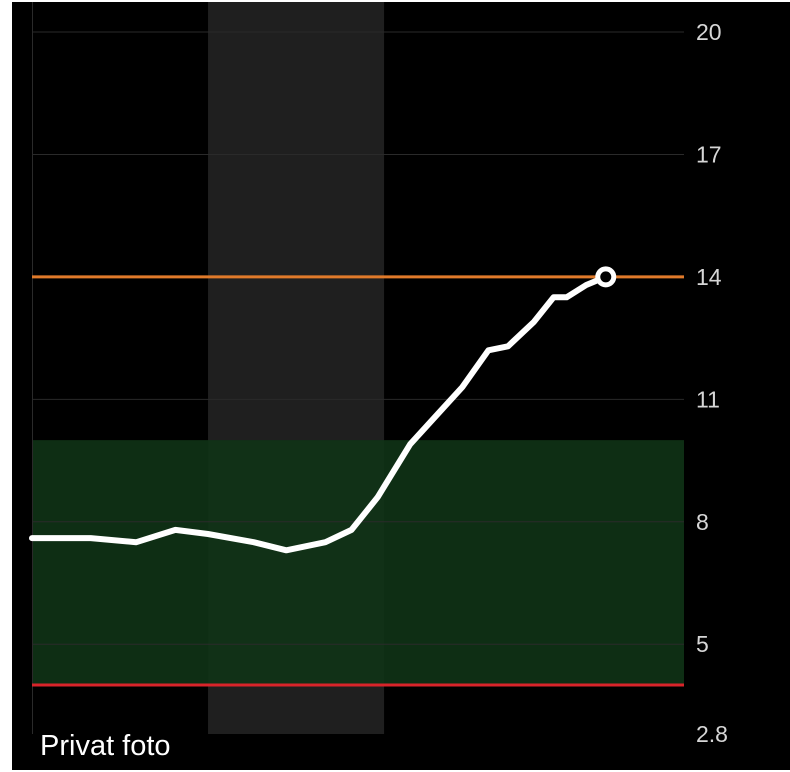  Describe the element at coordinates (712, 734) in the screenshot. I see `y-tick-label: 2.8` at that location.